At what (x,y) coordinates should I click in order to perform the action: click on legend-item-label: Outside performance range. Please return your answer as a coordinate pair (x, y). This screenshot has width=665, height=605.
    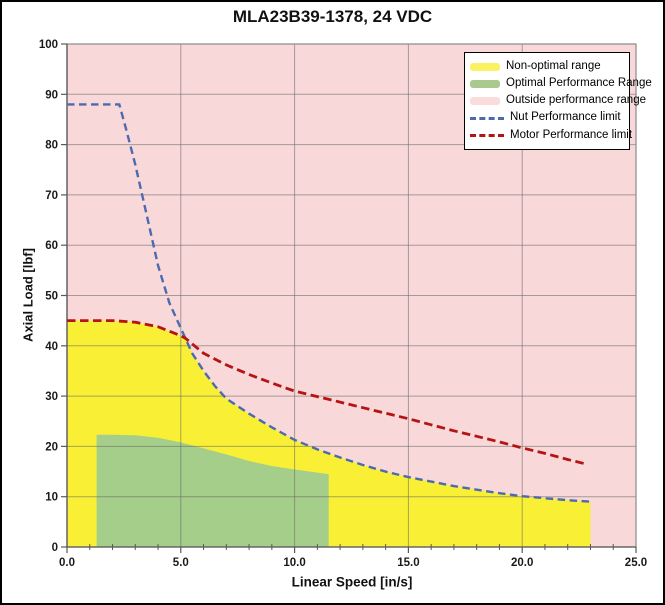
    Looking at the image, I should click on (576, 100).